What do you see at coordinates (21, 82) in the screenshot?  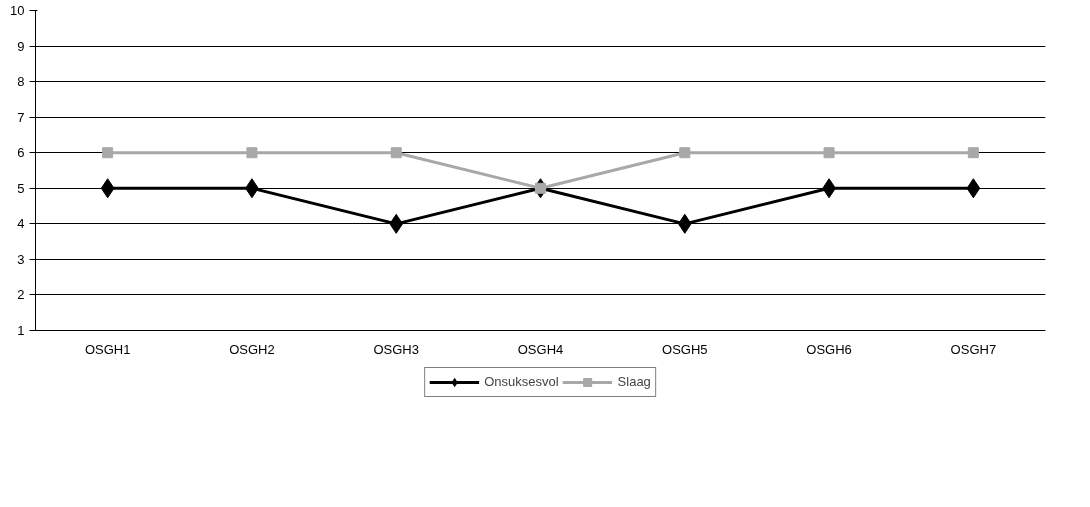 I see `y-tick-label: 8` at bounding box center [21, 82].